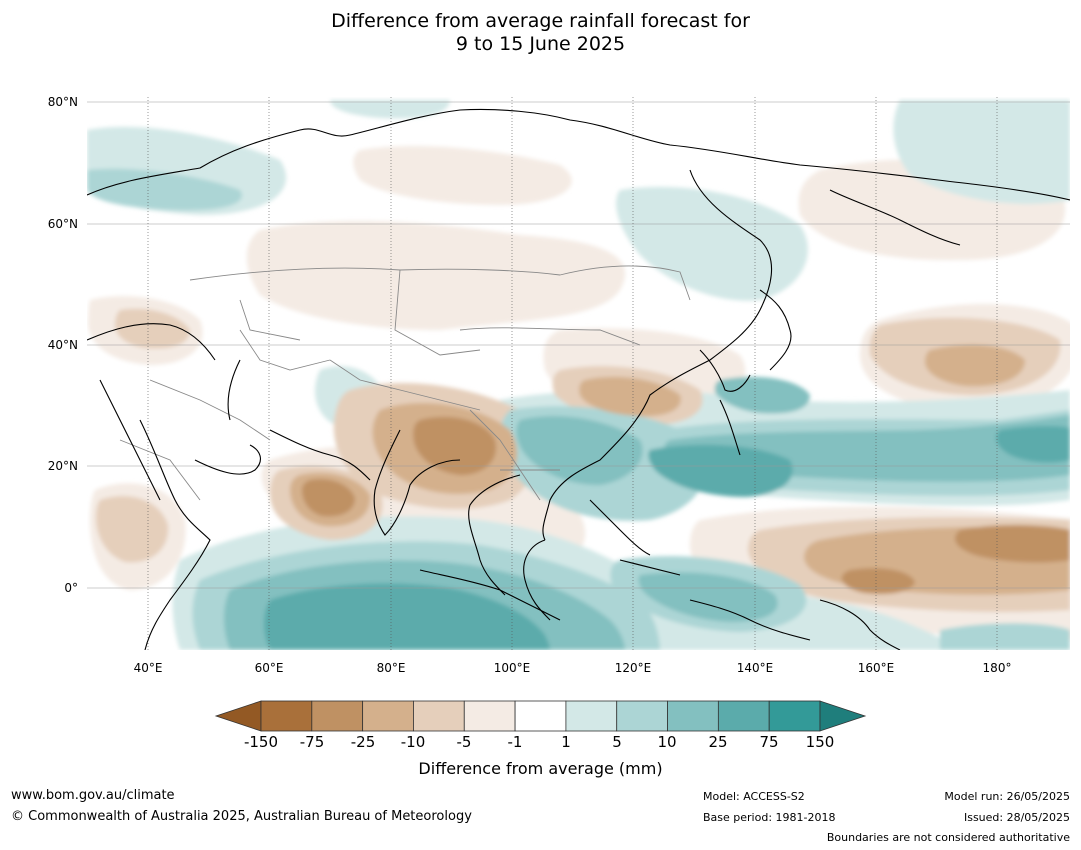 This screenshot has height=850, width=1081. I want to click on colorbar-tick: -10, so click(413, 742).